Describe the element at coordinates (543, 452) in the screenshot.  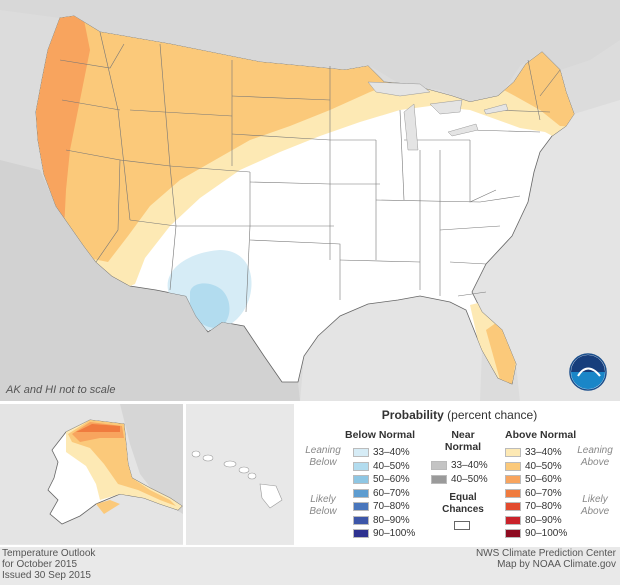
I see `above-normal-bin-label: 33–40%` at that location.